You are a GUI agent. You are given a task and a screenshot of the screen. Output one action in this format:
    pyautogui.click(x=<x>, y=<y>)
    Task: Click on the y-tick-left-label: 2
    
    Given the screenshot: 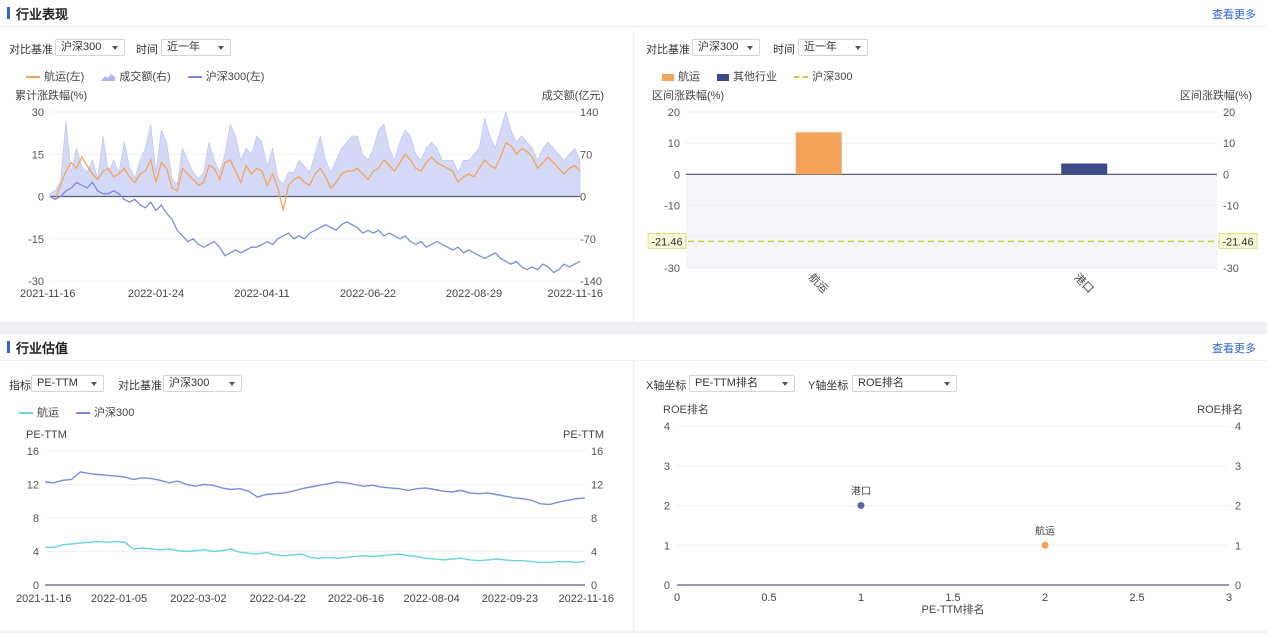 What is the action you would take?
    pyautogui.click(x=667, y=507)
    